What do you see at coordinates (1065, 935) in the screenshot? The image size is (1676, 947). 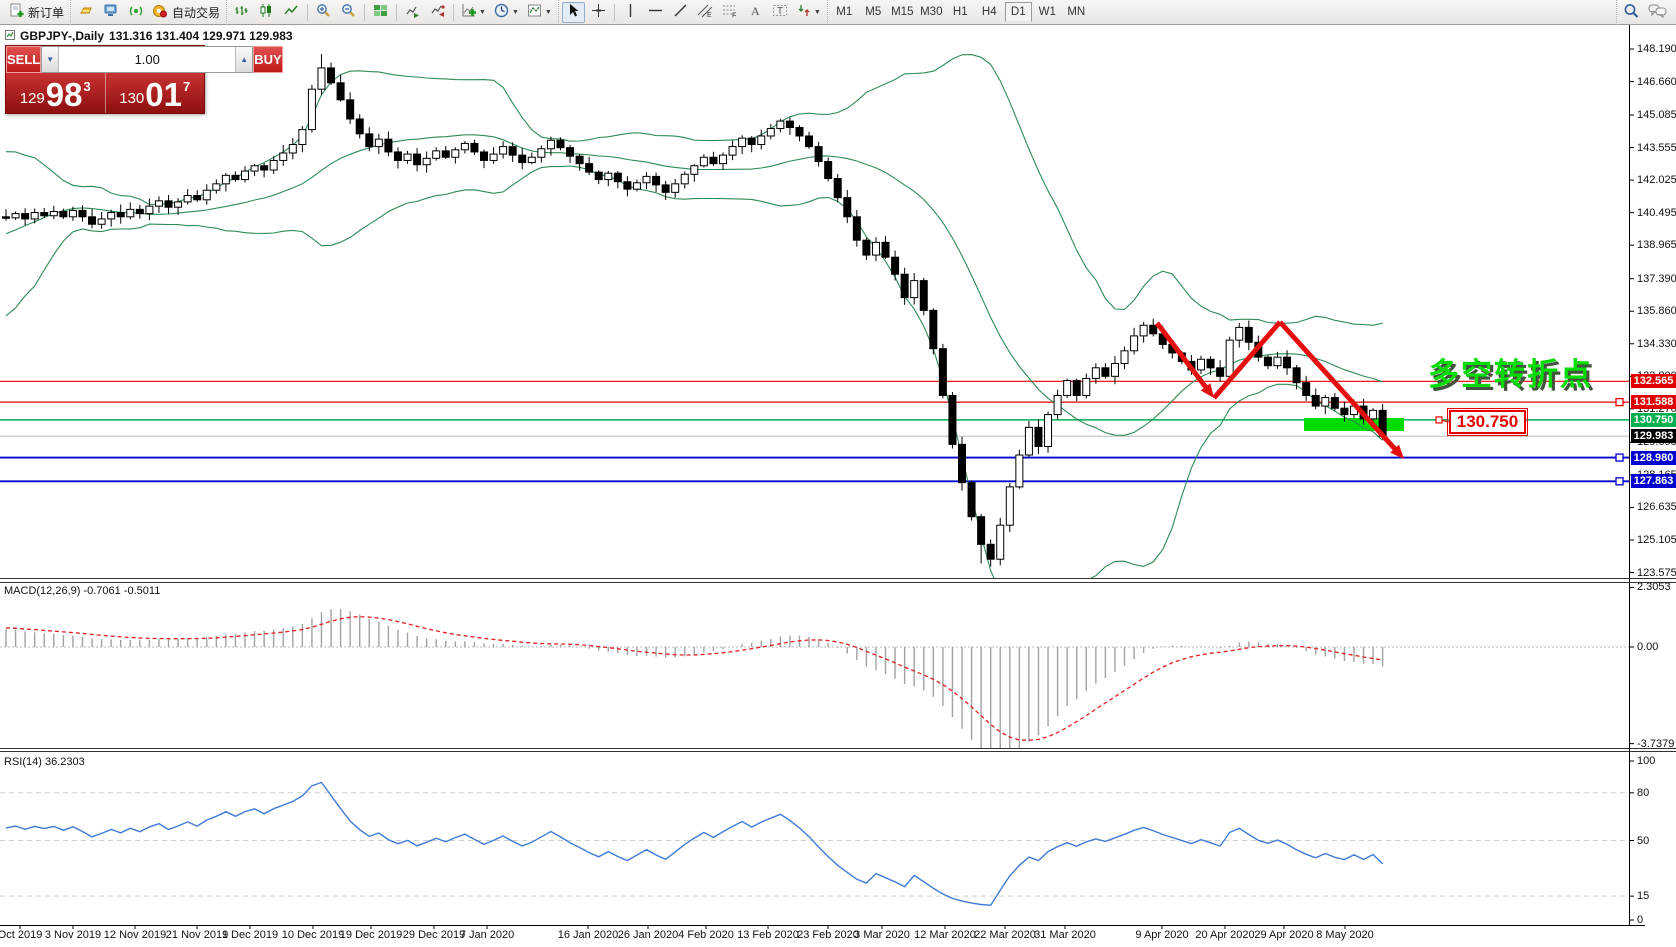 I see `date-label: 31 Mar 2020` at bounding box center [1065, 935].